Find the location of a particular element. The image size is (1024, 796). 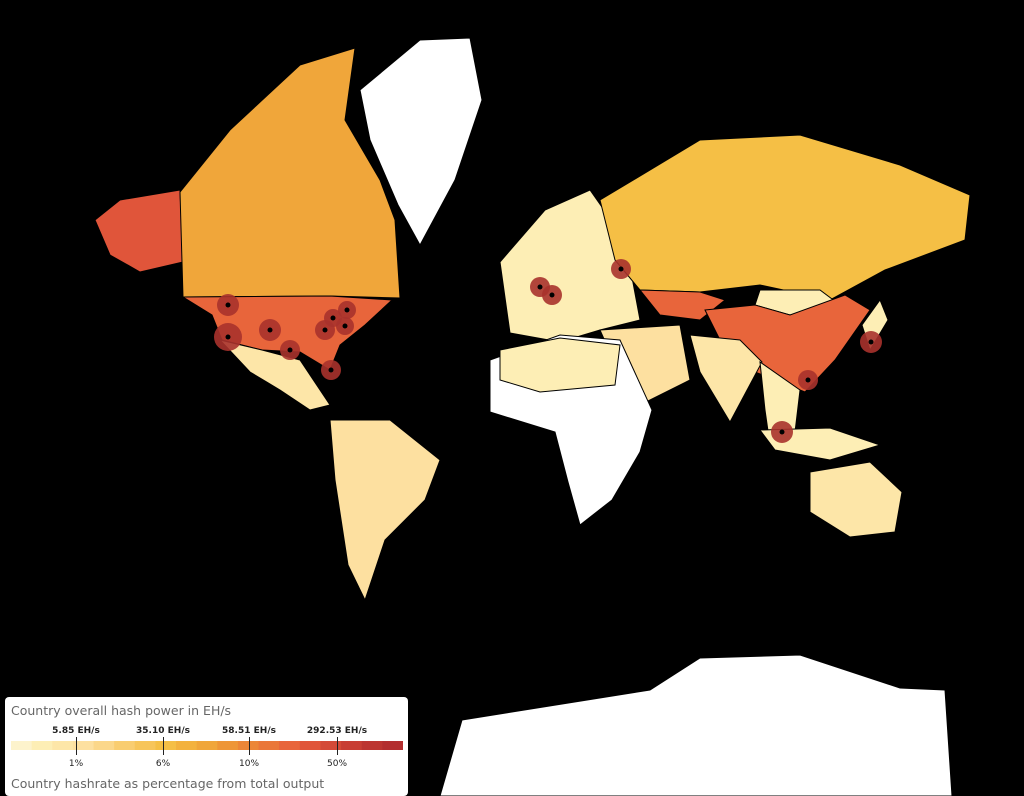

mexico is located at coordinates (274, 375).